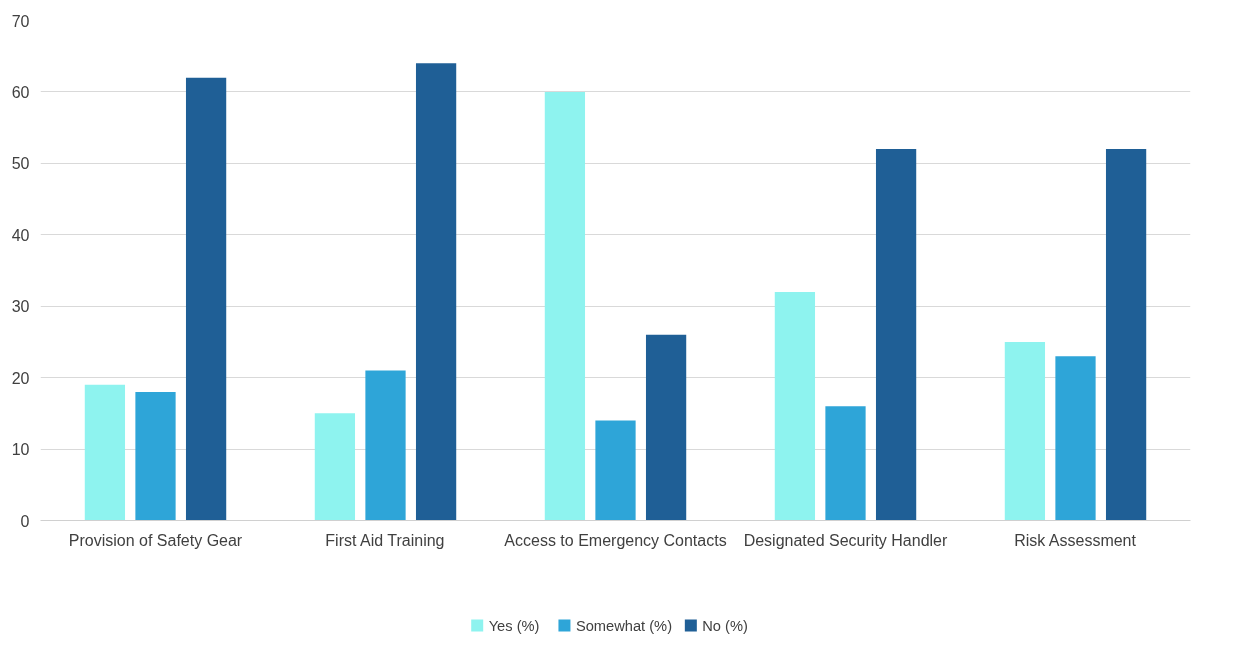  Describe the element at coordinates (20, 307) in the screenshot. I see `y-tick-label: 30` at that location.